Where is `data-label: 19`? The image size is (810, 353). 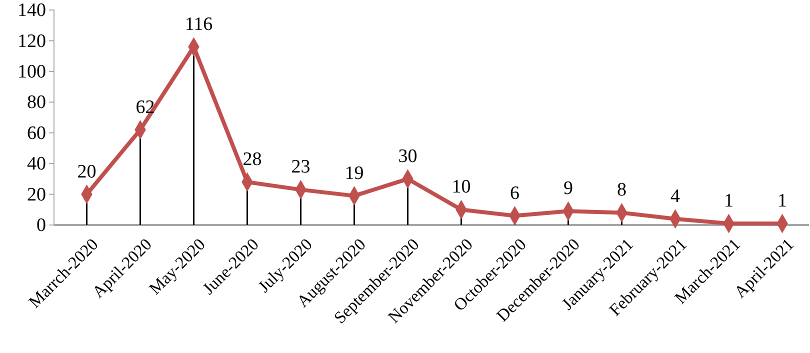 data-label: 19 is located at coordinates (354, 173).